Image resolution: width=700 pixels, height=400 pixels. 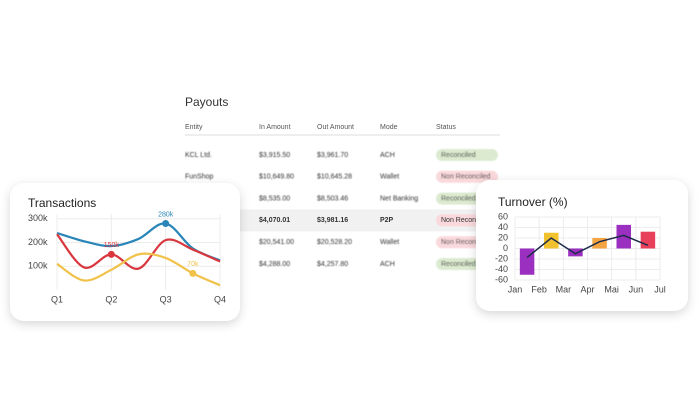 What do you see at coordinates (112, 245) in the screenshot?
I see `data-label: 150k` at bounding box center [112, 245].